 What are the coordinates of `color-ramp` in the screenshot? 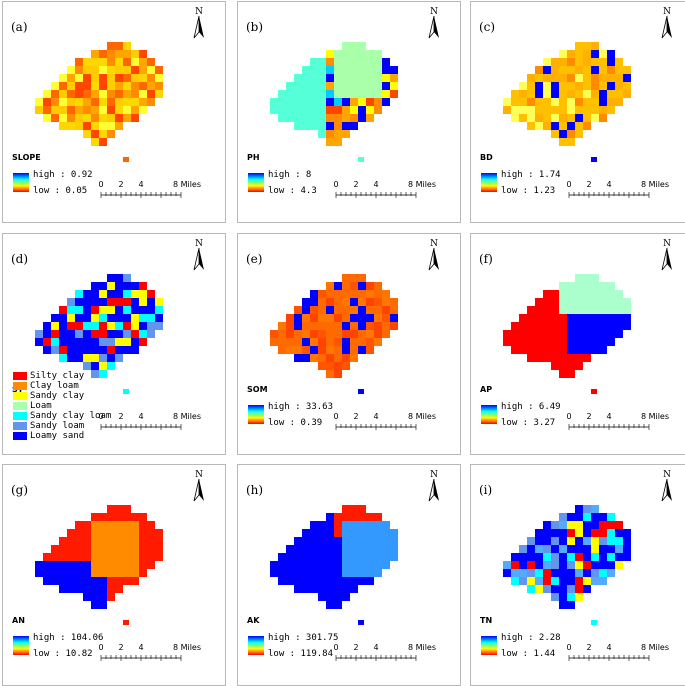 It's located at (489, 414).